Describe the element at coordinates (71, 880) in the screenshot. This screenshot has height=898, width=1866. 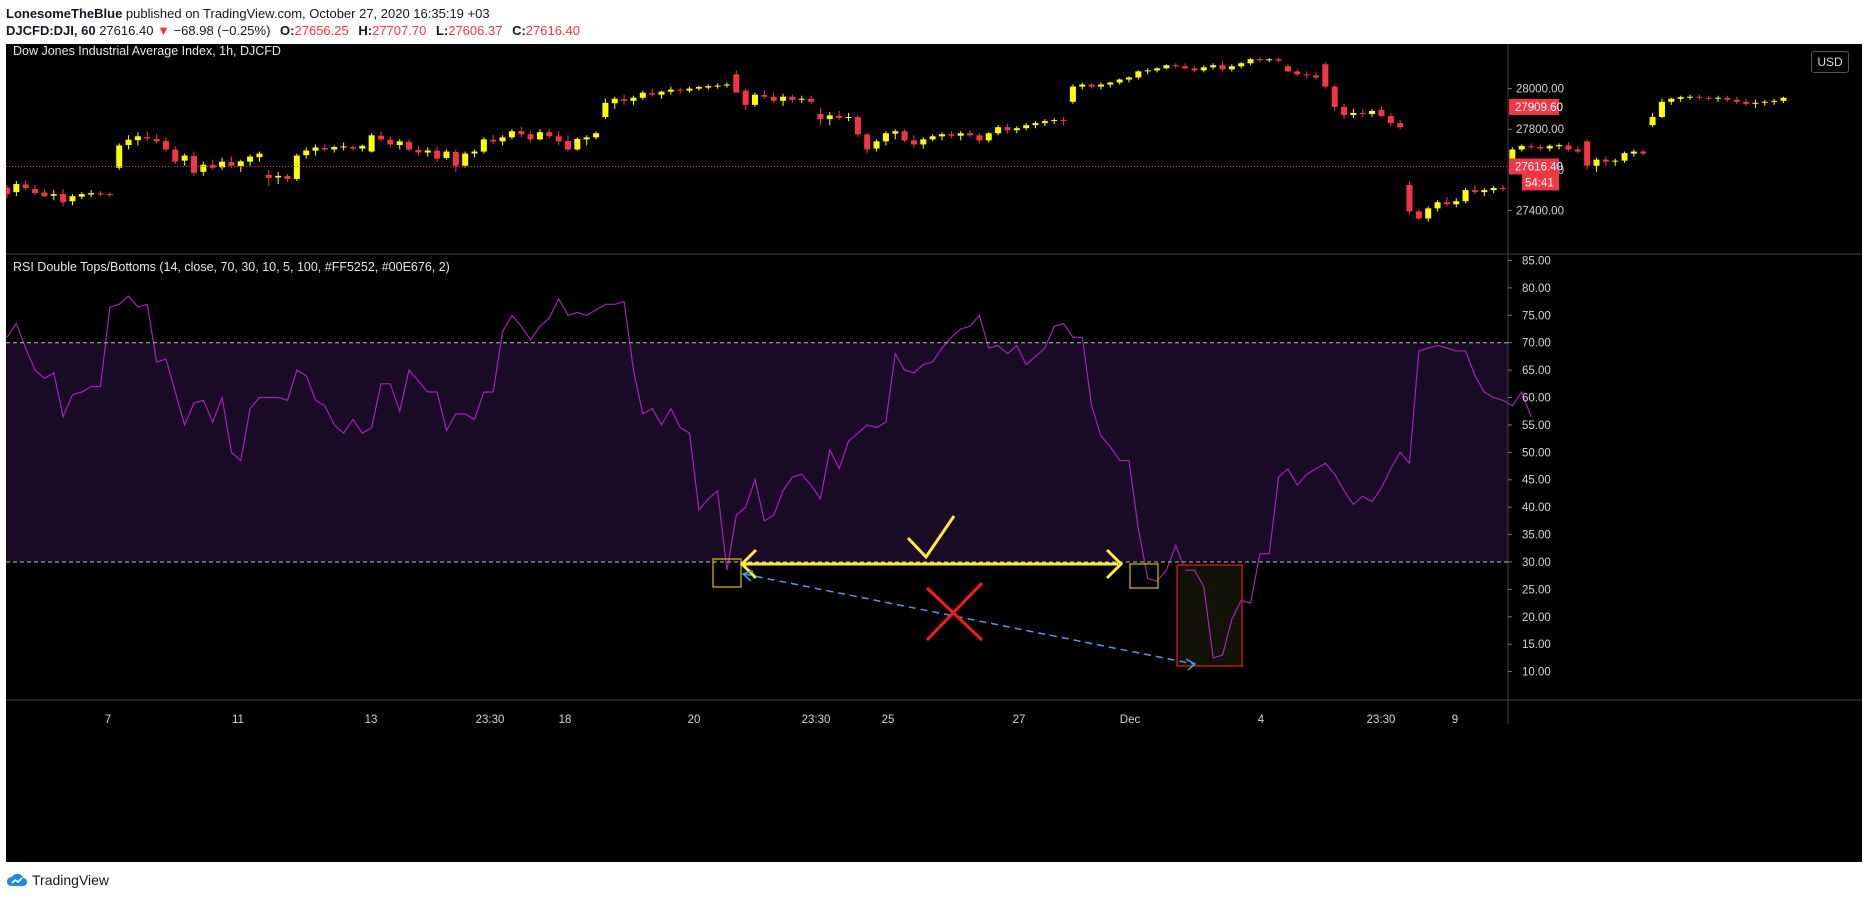
I see `brand-name: TradingView` at that location.